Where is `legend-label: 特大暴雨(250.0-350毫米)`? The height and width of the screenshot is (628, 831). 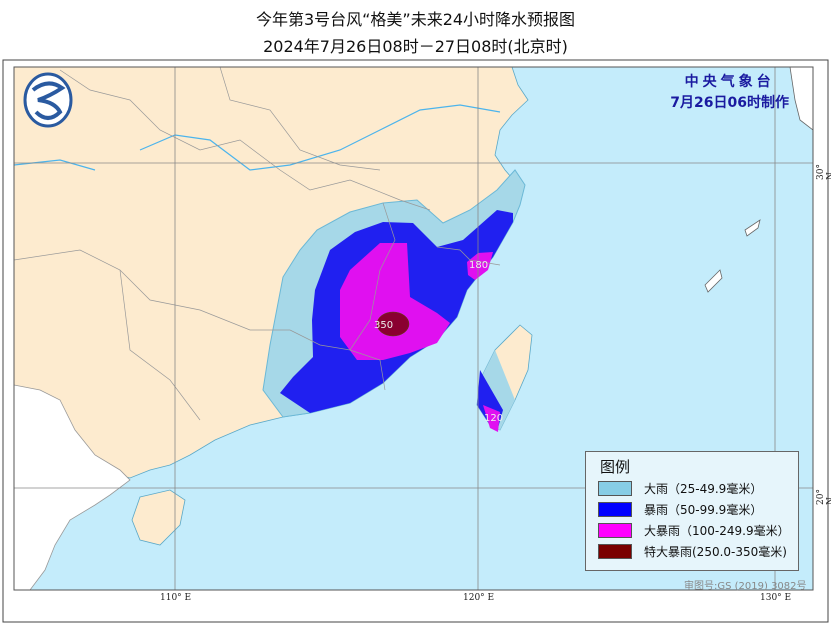 legend-label: 特大暴雨(250.0-350毫米) is located at coordinates (715, 551).